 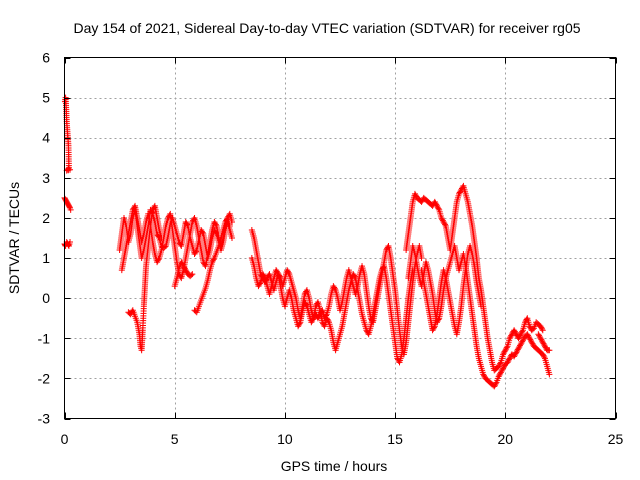 I want to click on y-tick-label: 4, so click(x=46, y=138).